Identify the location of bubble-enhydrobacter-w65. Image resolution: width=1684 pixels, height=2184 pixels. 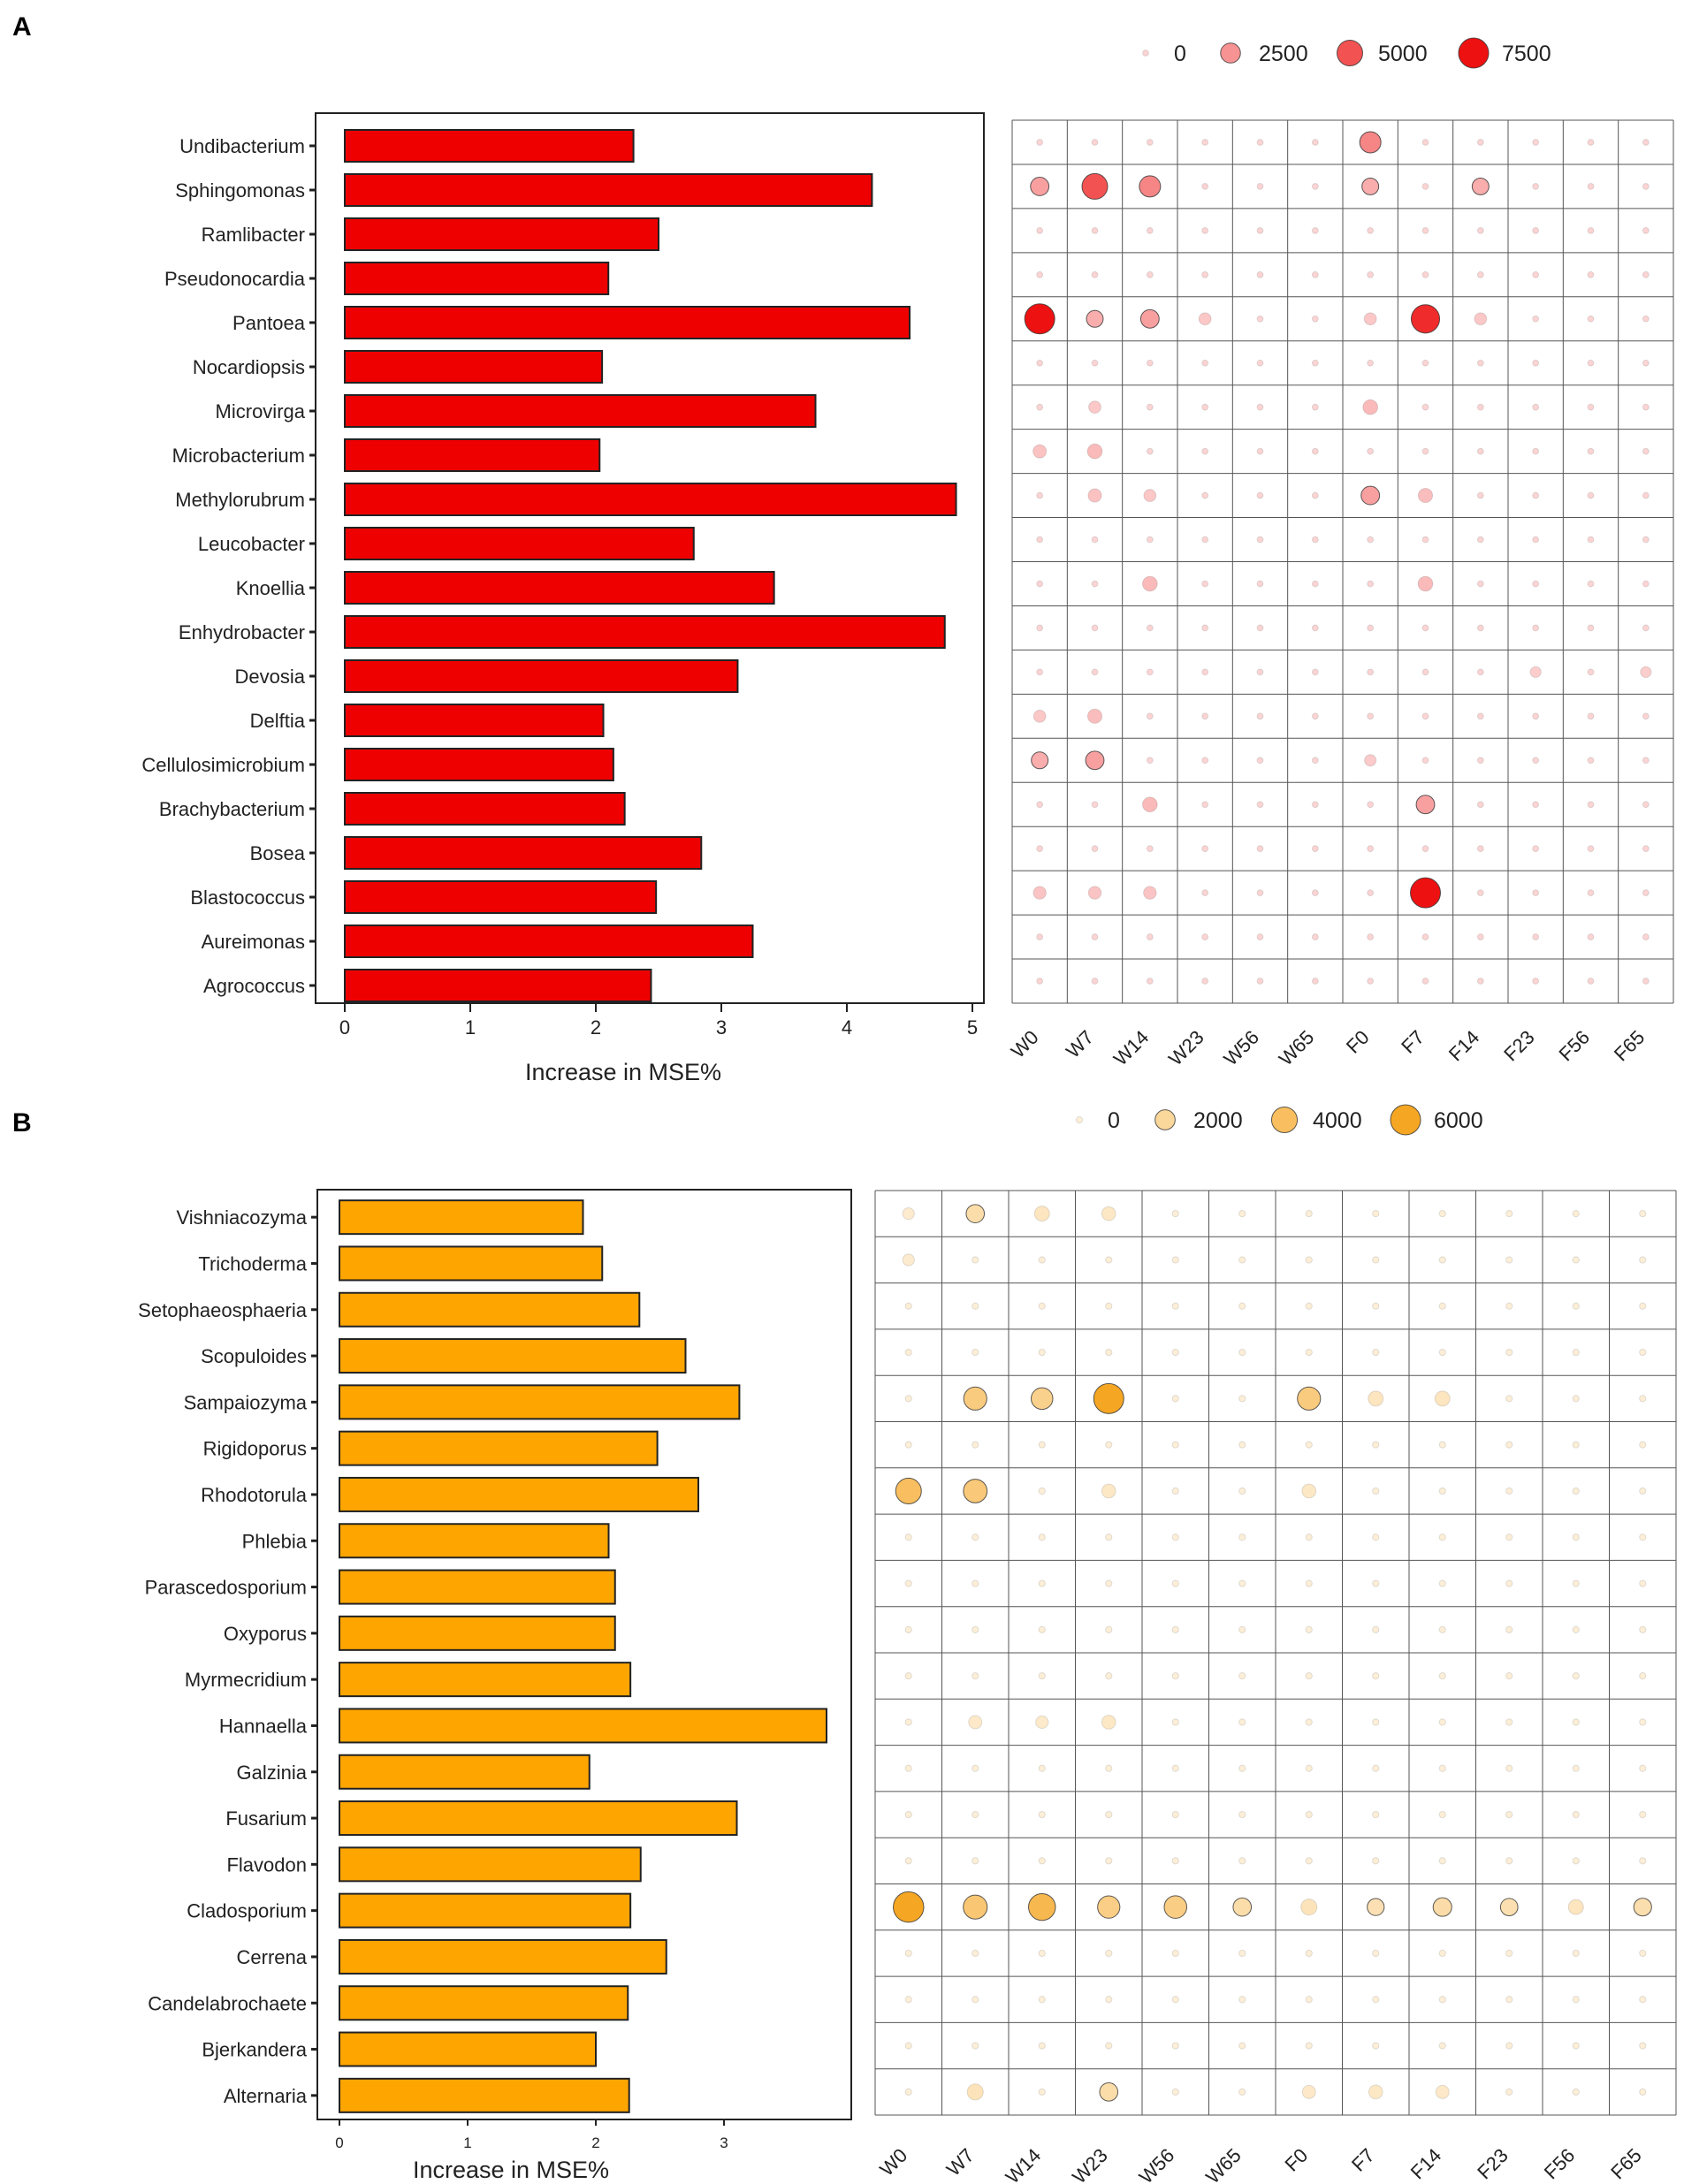
(1315, 628).